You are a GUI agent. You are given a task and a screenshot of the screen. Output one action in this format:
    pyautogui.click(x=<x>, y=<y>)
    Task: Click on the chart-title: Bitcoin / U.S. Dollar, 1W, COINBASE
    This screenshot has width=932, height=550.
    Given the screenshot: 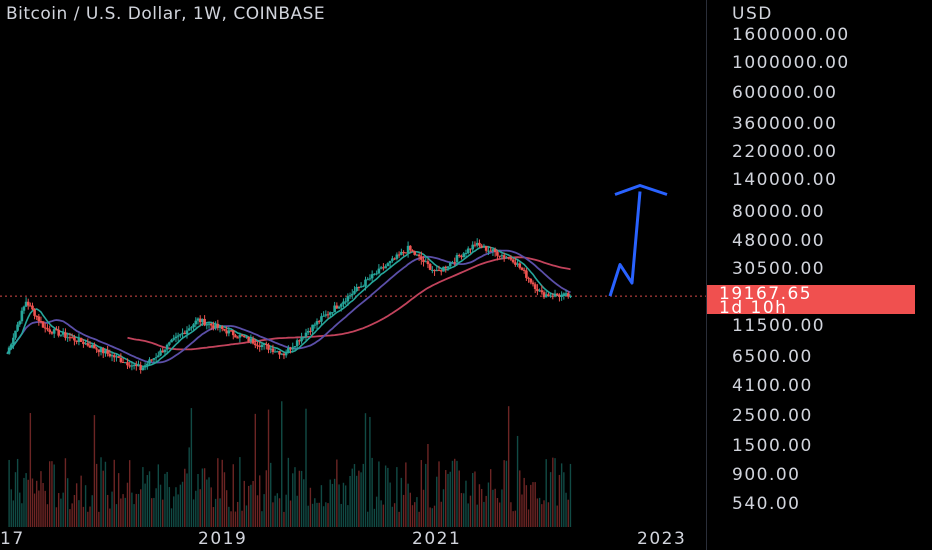 What is the action you would take?
    pyautogui.click(x=166, y=14)
    